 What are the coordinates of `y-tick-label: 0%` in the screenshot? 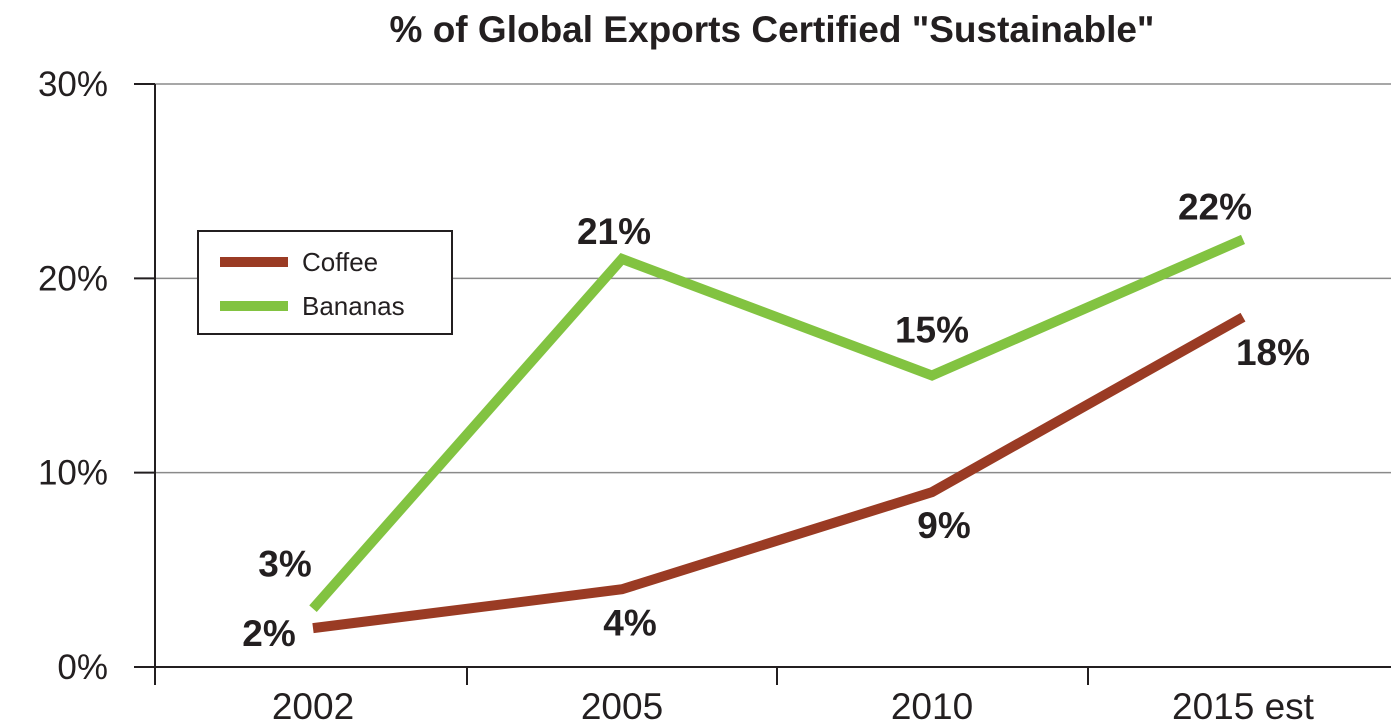 It's located at (82, 667).